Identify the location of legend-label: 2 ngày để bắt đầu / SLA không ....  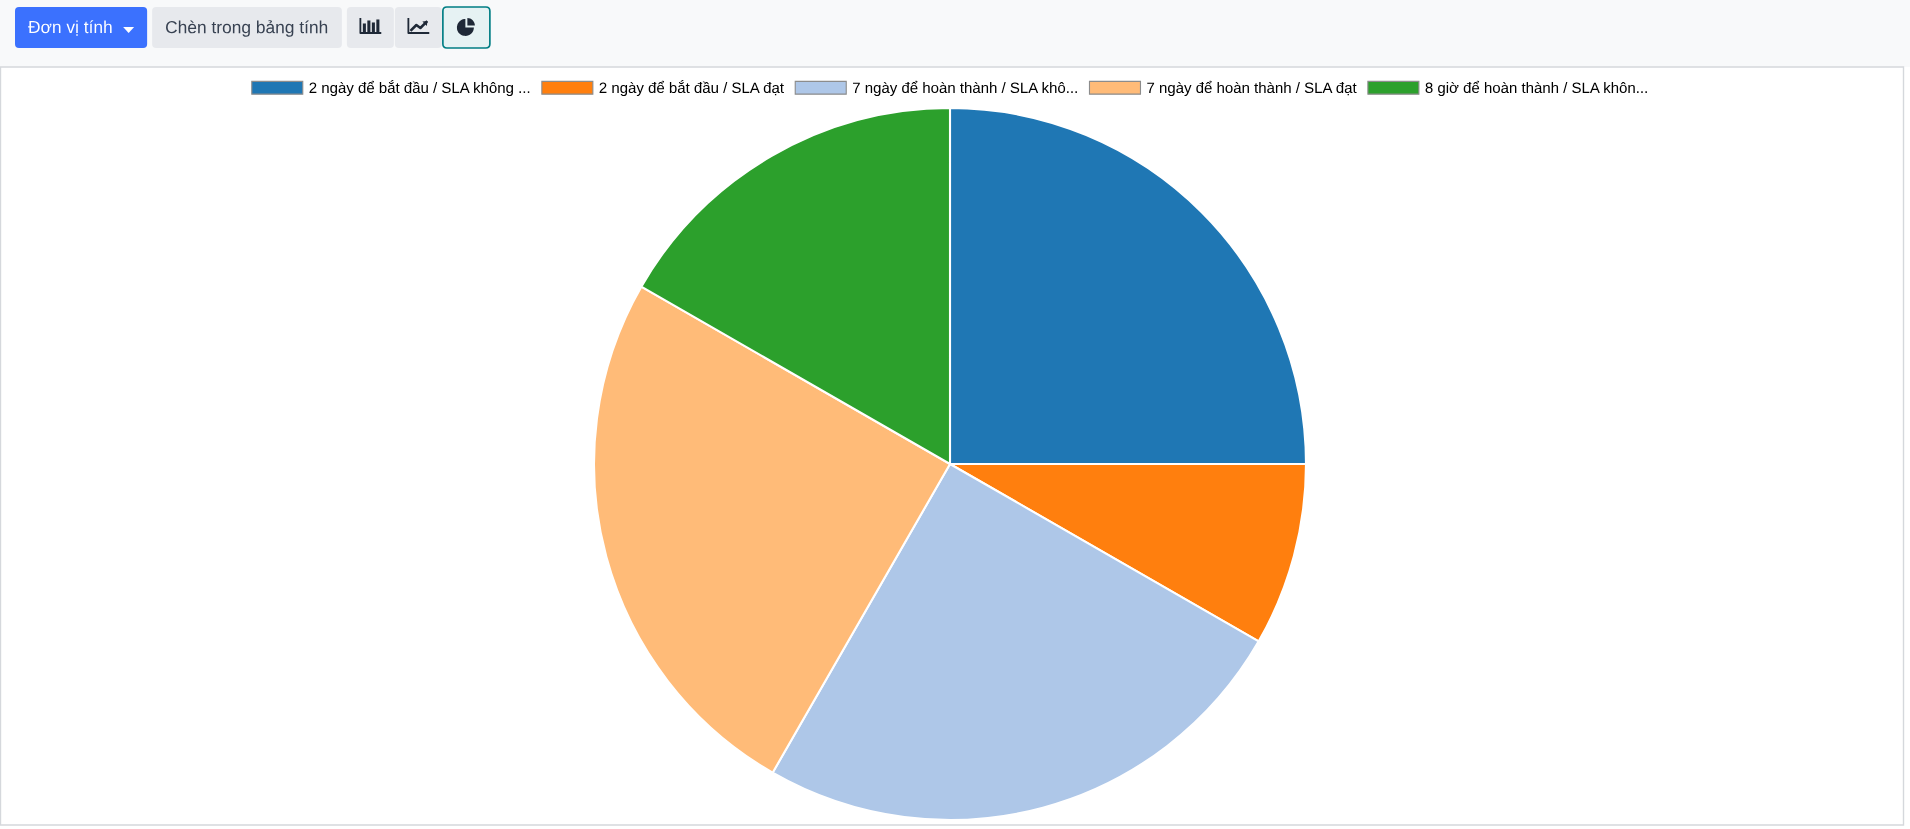
(419, 88).